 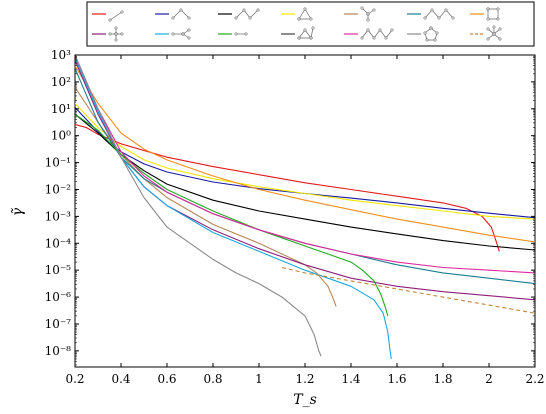 I want to click on y-tick-label: 10⁻³, so click(x=58, y=216).